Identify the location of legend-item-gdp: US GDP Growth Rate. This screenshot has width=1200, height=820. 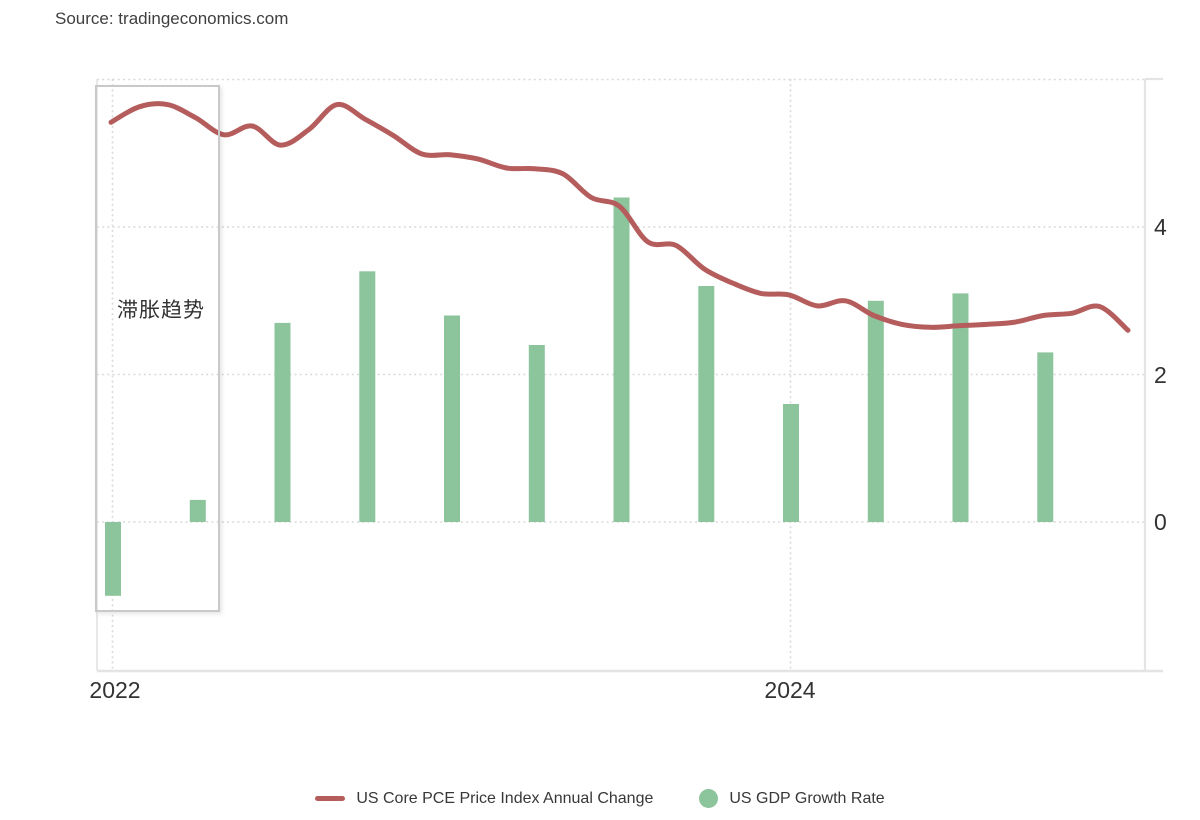
(792, 798).